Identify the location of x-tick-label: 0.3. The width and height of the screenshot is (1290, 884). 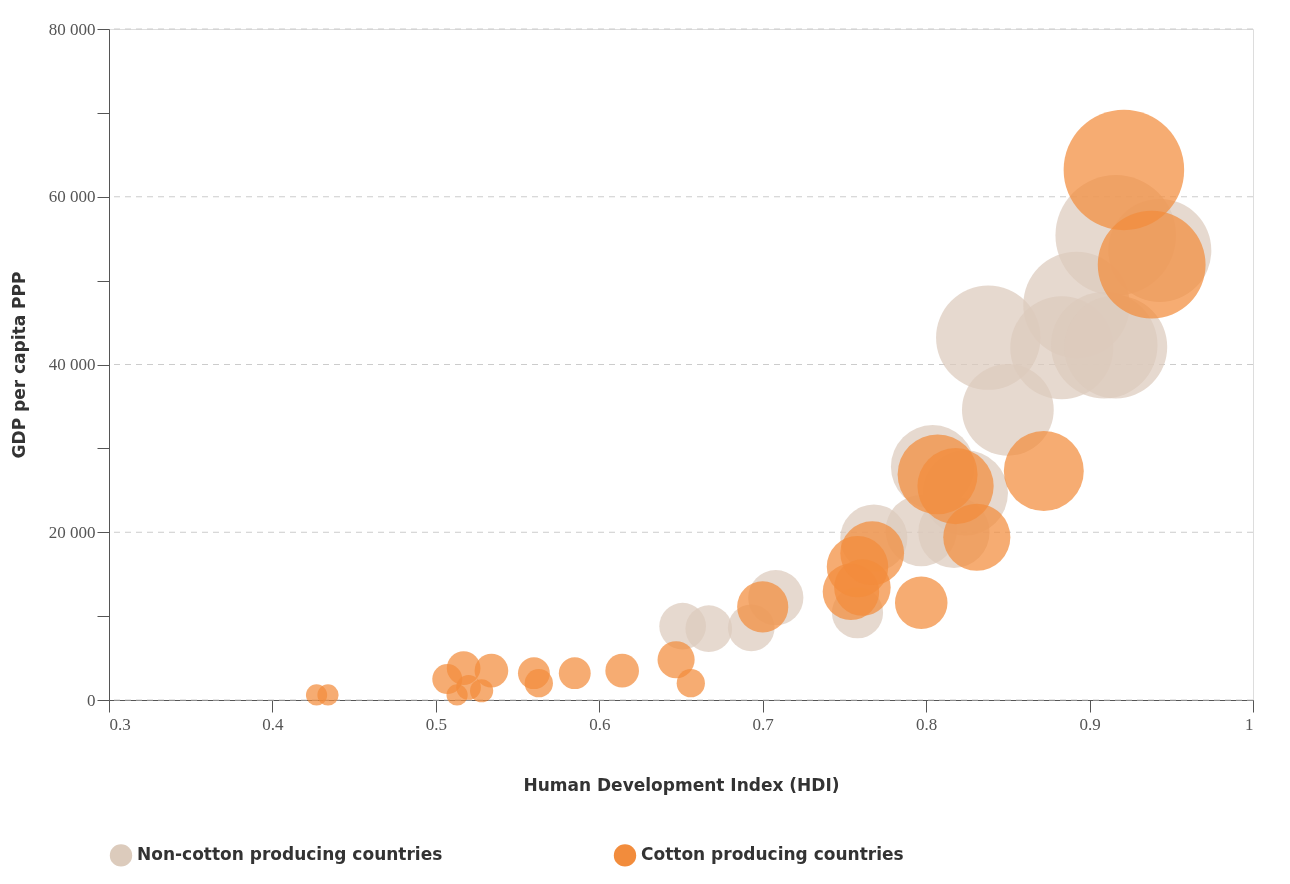
(120, 724).